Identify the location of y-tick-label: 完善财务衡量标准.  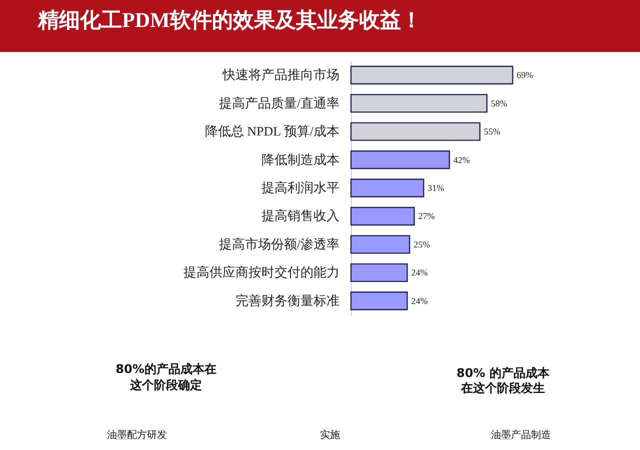
(288, 300).